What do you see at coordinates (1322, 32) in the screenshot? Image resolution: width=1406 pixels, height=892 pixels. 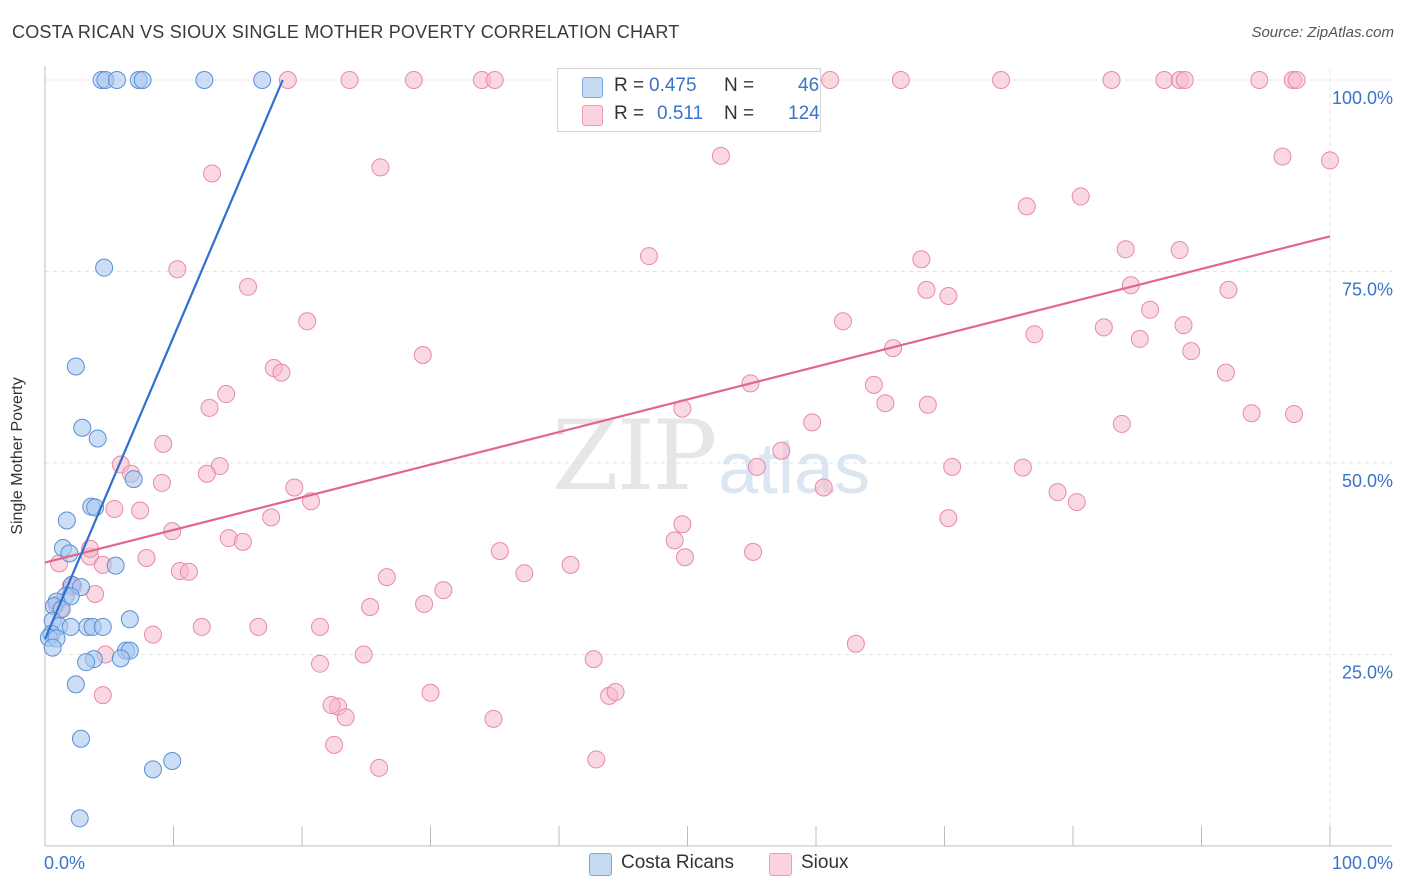 I see `source-credit: Source: ZipAtlas.com` at bounding box center [1322, 32].